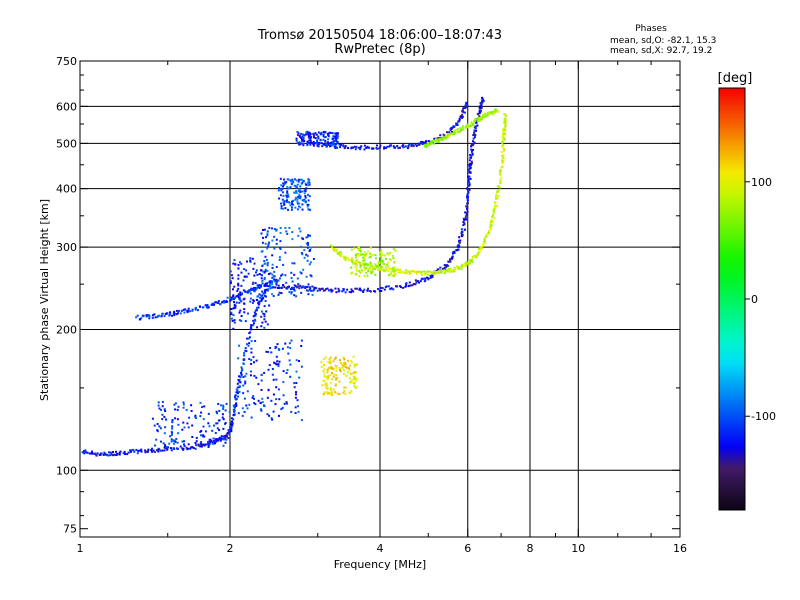 The height and width of the screenshot is (600, 800). What do you see at coordinates (66, 329) in the screenshot?
I see `y-tick-label: 200` at bounding box center [66, 329].